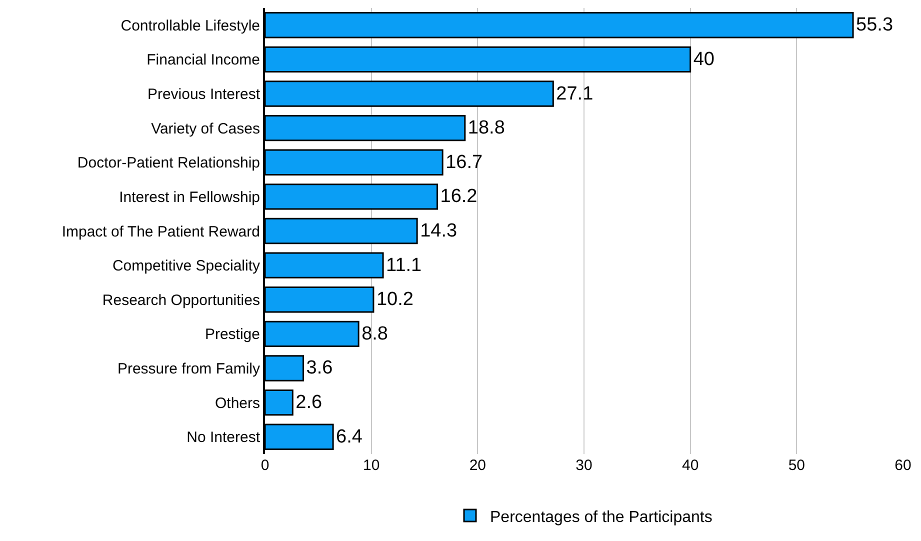 This screenshot has height=541, width=921. What do you see at coordinates (189, 197) in the screenshot?
I see `y-tick-label: Interest in Fellowship` at bounding box center [189, 197].